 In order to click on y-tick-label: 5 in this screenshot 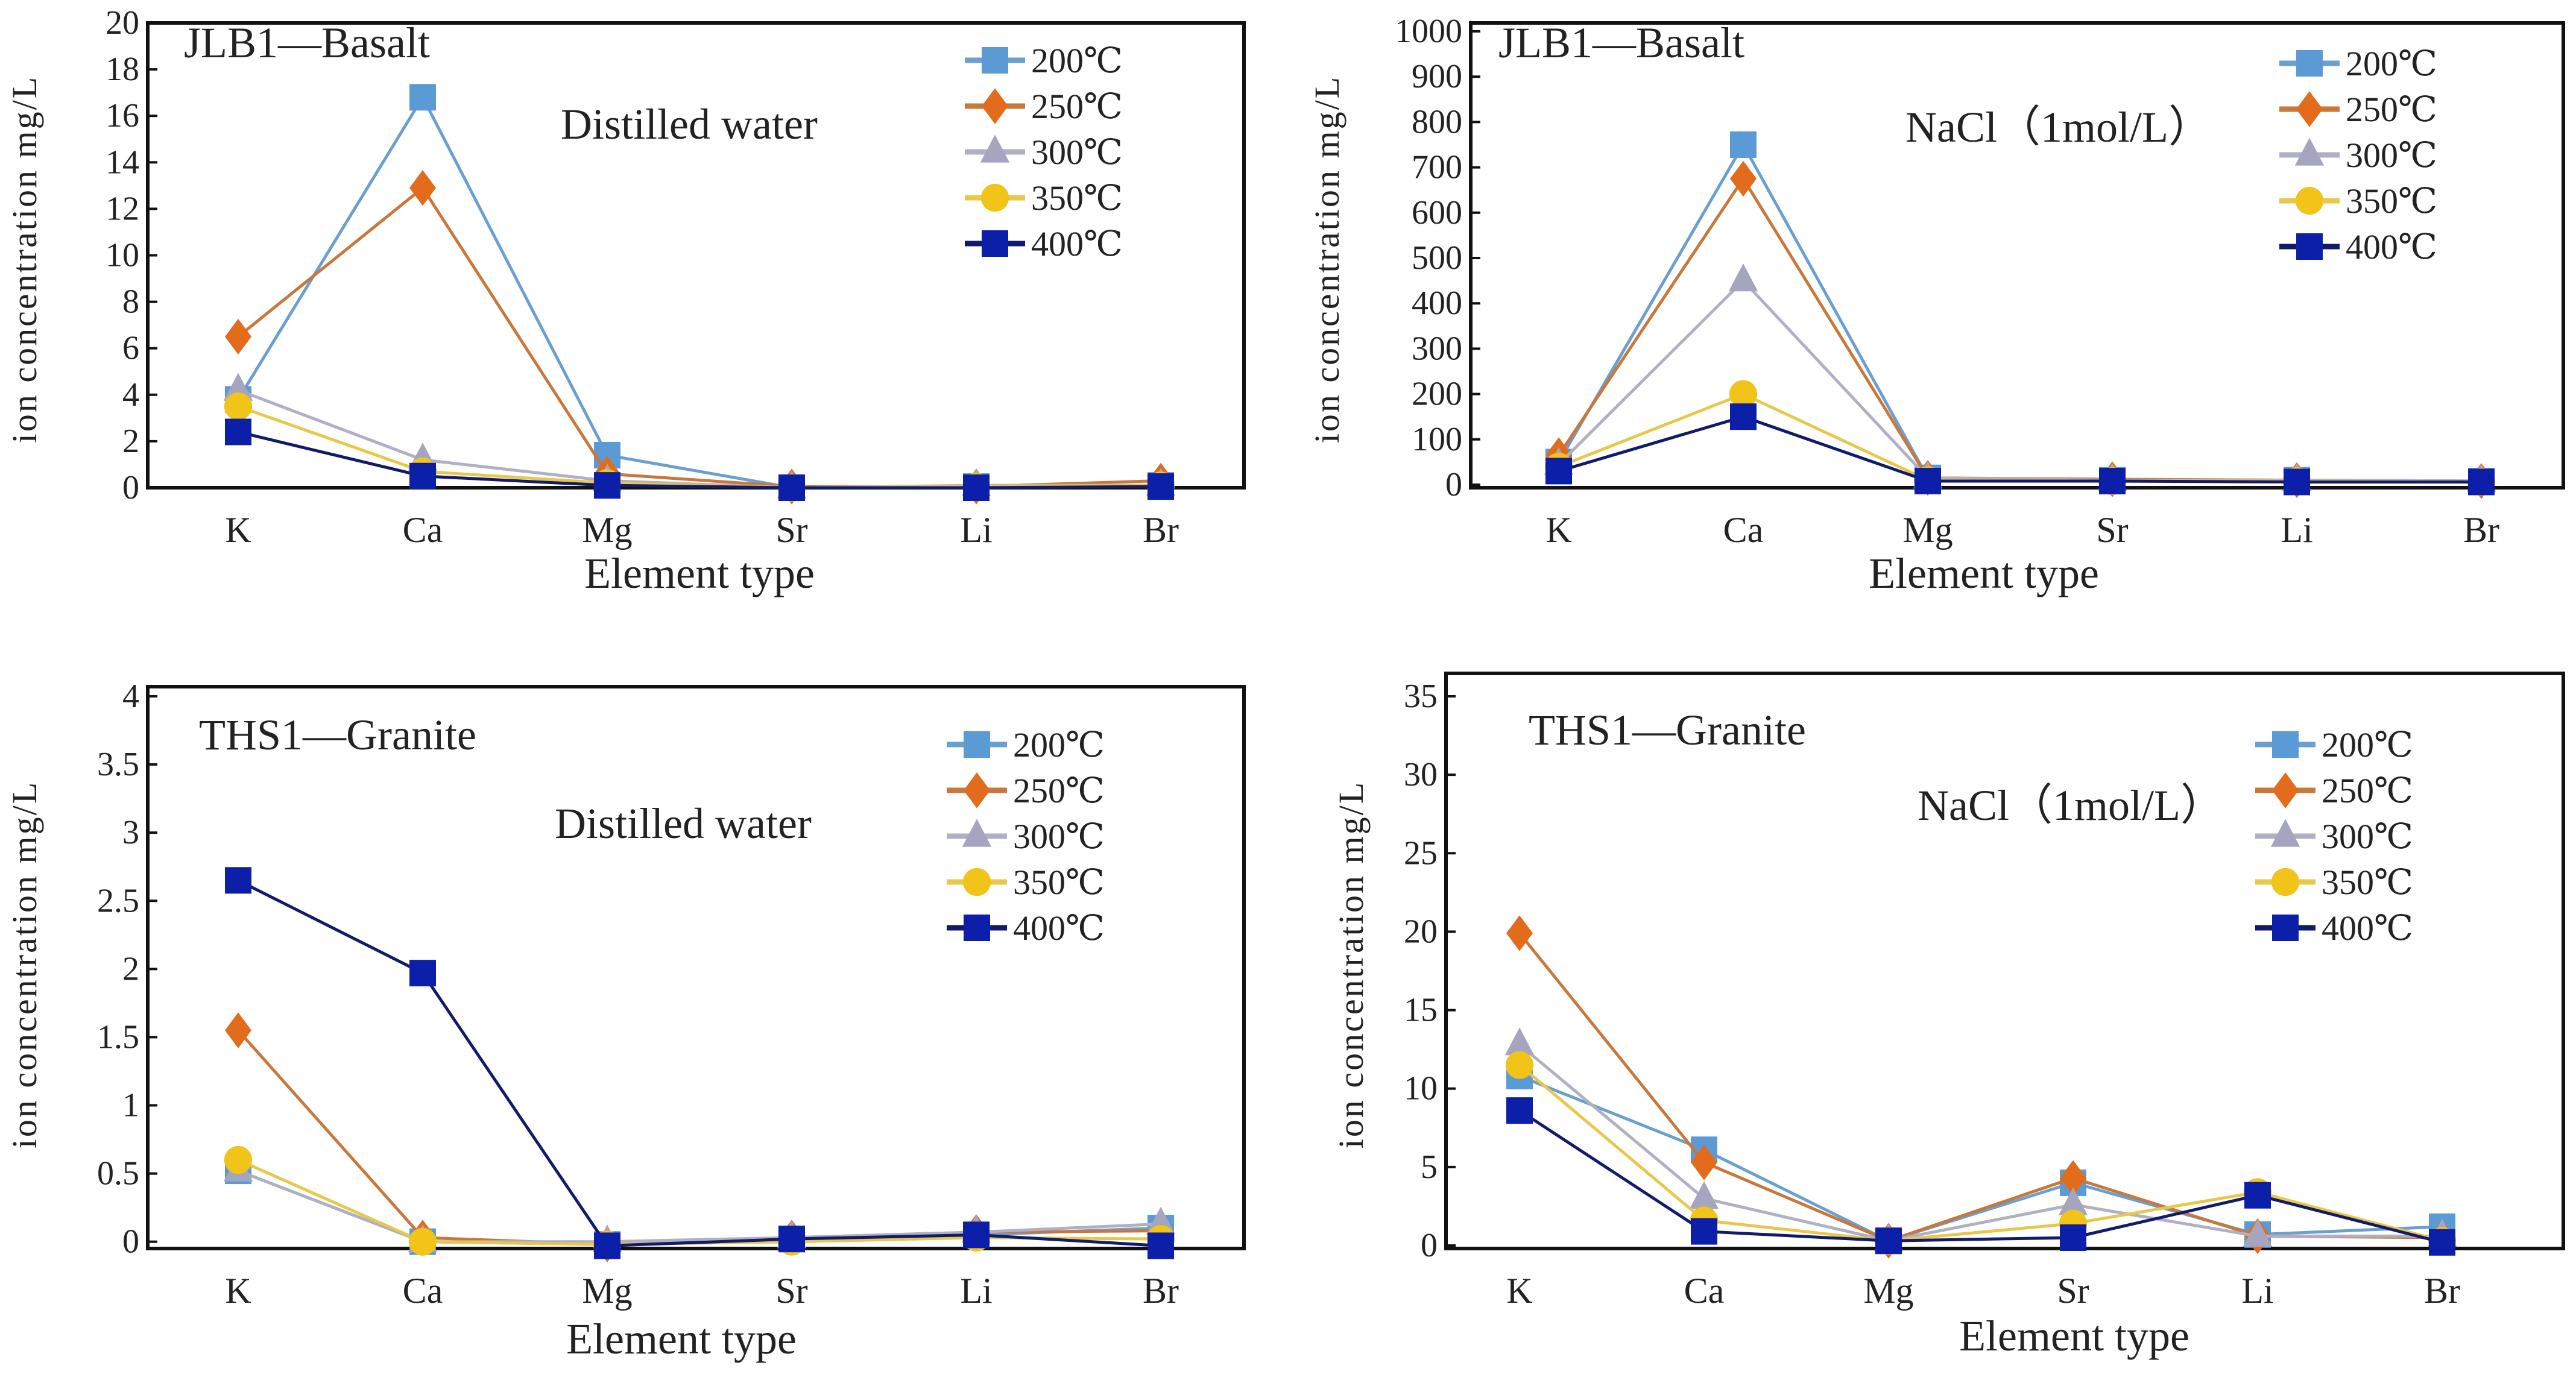, I will do `click(1429, 1167)`.